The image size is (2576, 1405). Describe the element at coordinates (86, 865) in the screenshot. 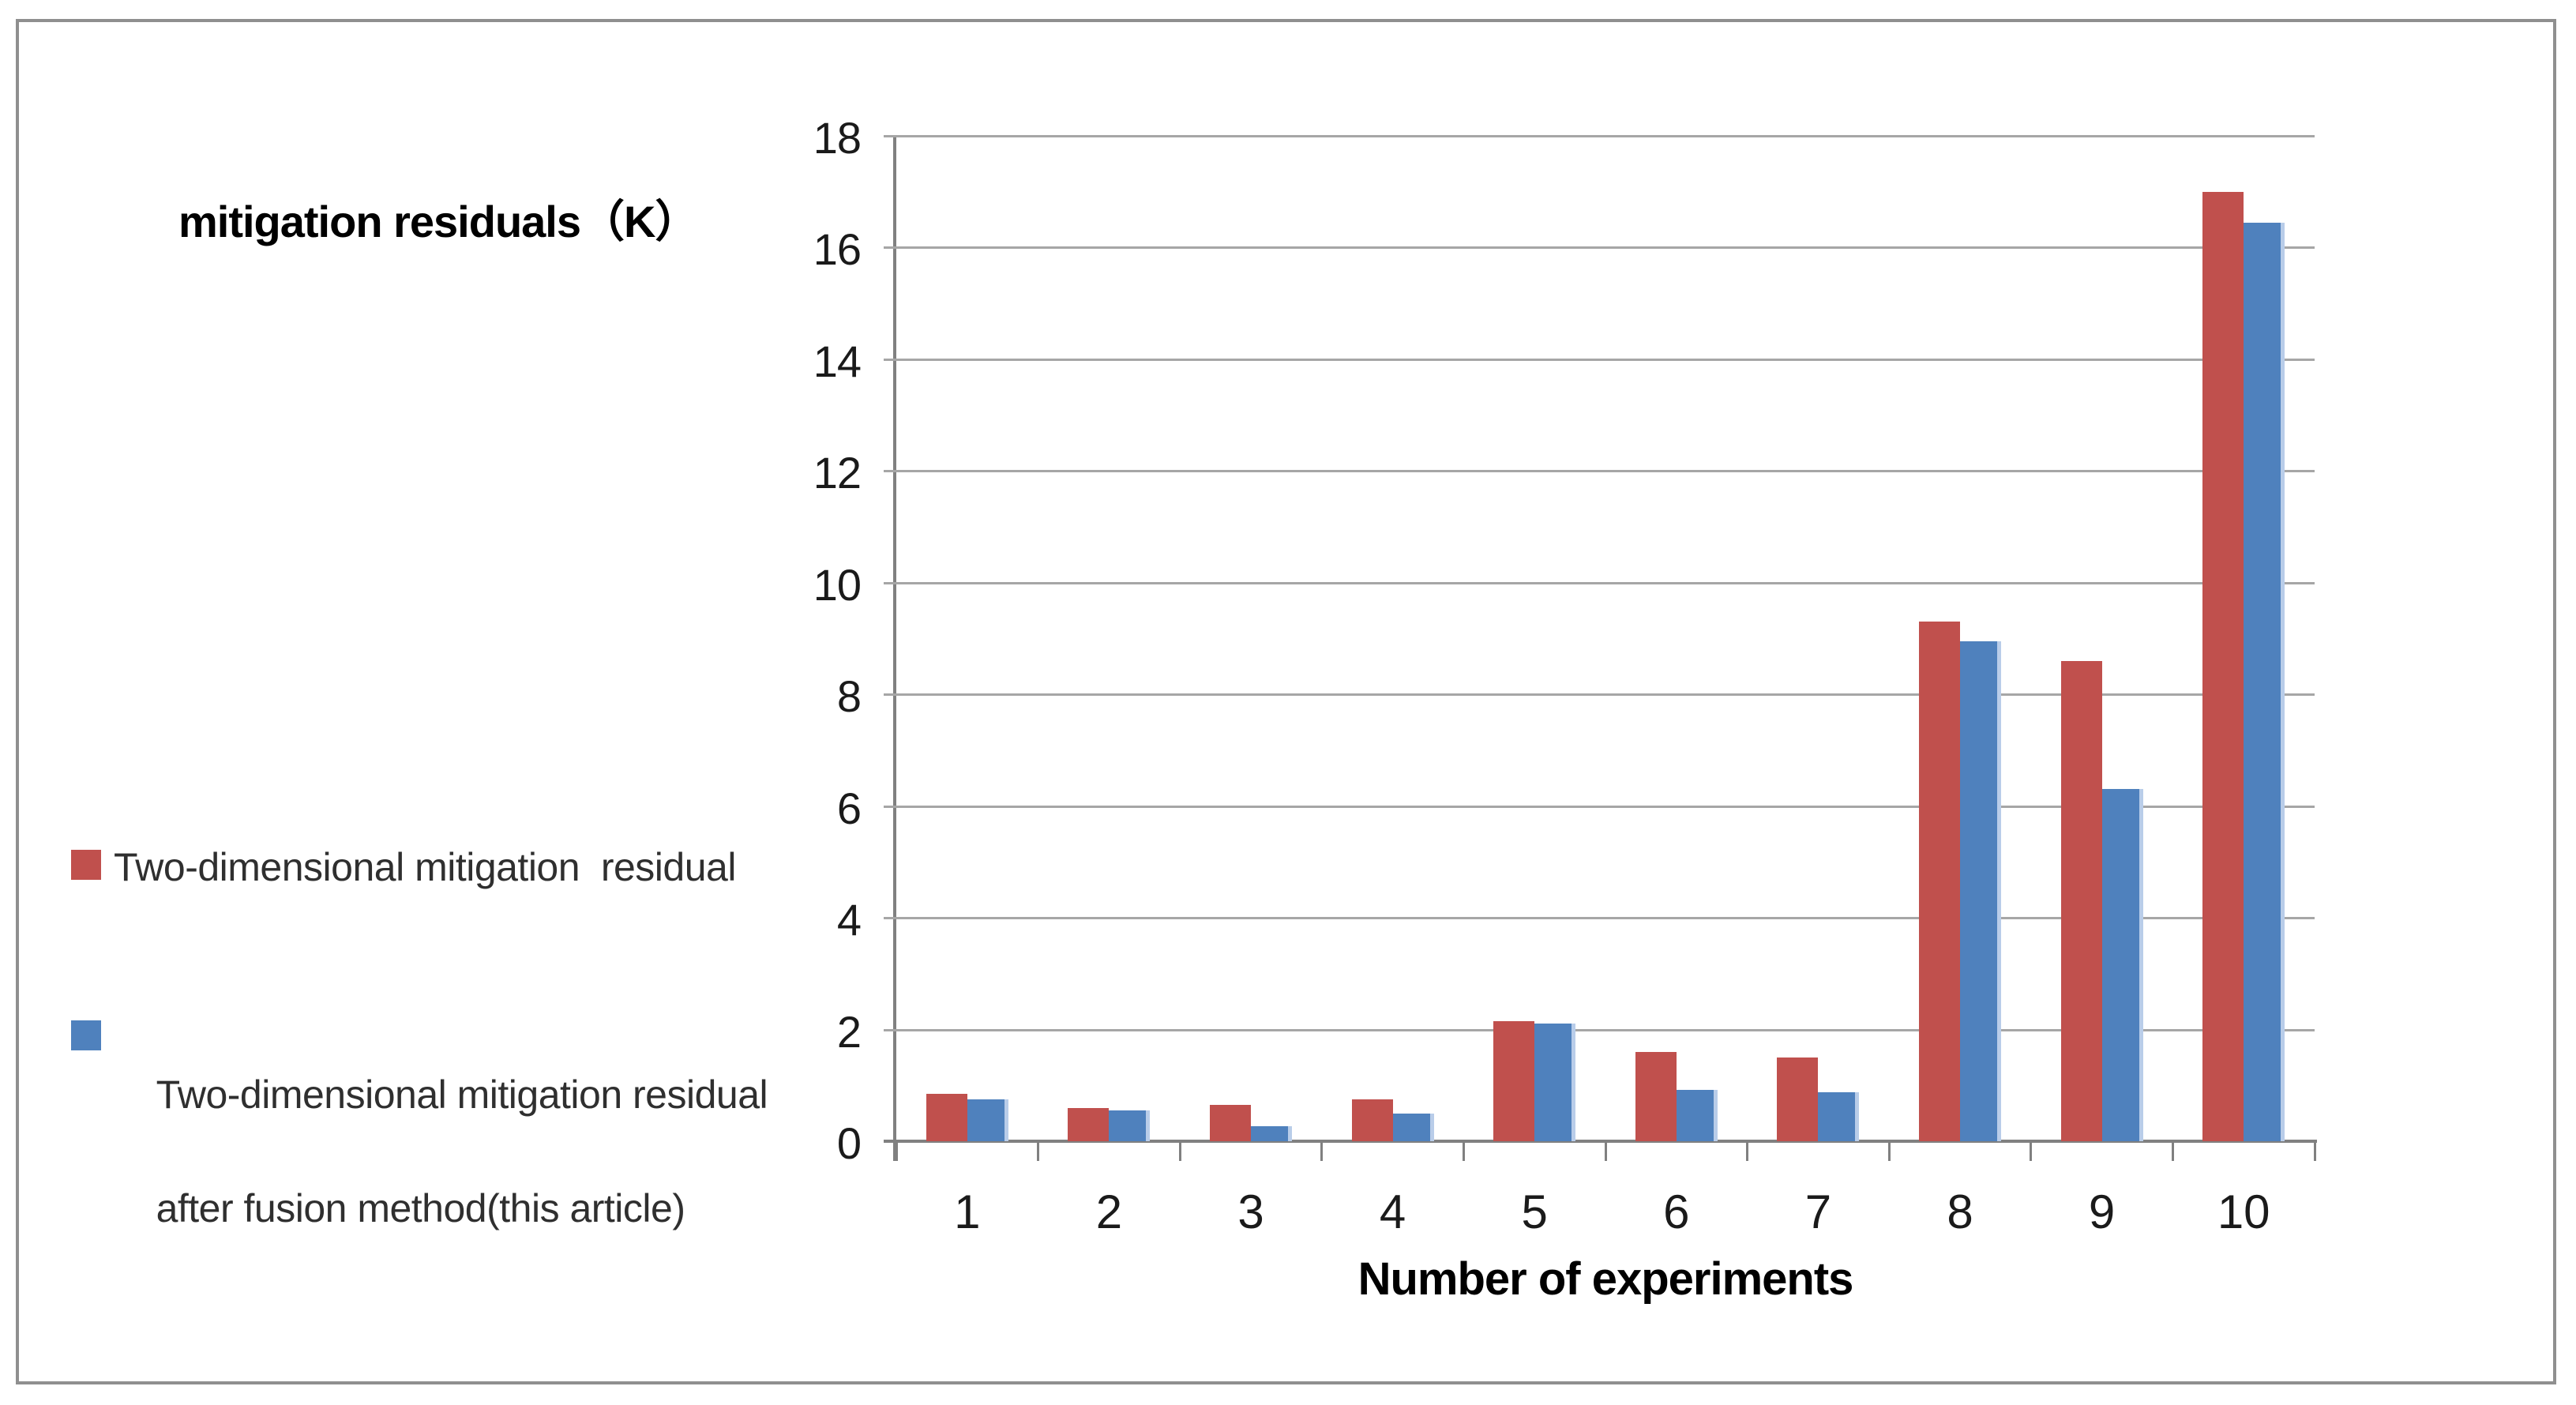

I see `legend-swatch-red-icon` at that location.